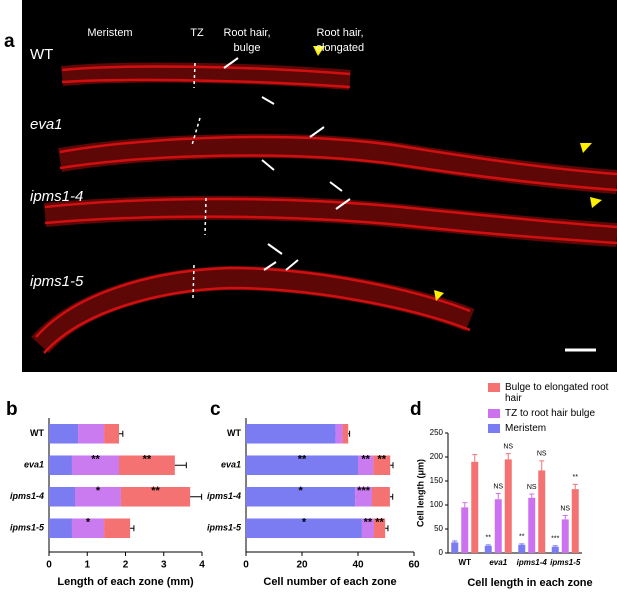  Describe the element at coordinates (529, 583) in the screenshot. I see `x-axis-label: Cell length in each zone` at that location.